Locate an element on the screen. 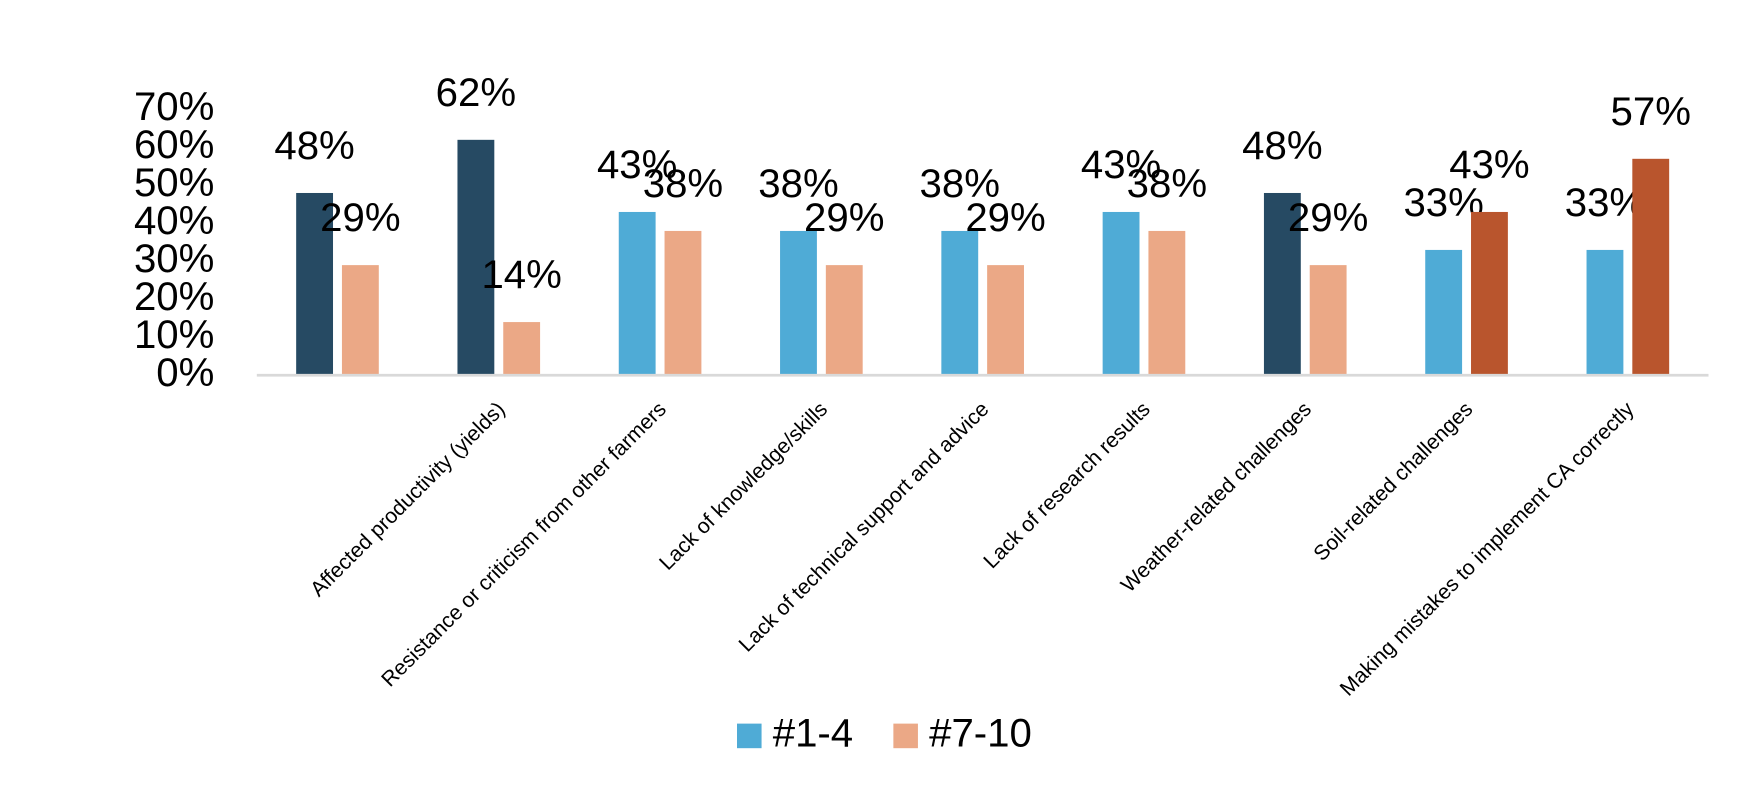  y-tick-label: 70% is located at coordinates (174, 106).